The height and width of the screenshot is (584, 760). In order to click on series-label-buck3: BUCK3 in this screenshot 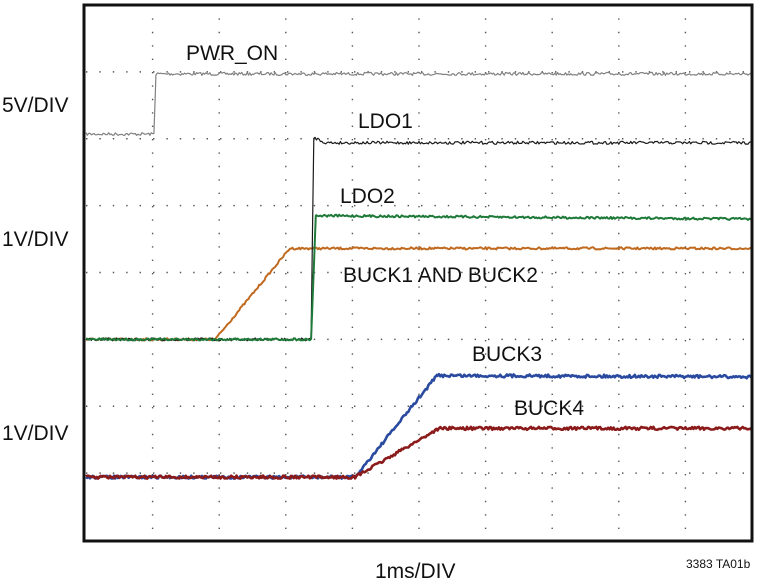, I will do `click(507, 354)`.